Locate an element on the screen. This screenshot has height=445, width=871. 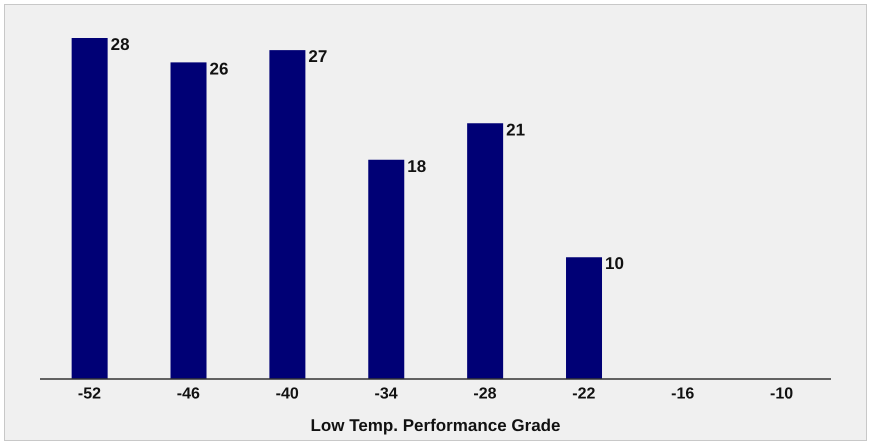
x-tick-label: -46 is located at coordinates (188, 393).